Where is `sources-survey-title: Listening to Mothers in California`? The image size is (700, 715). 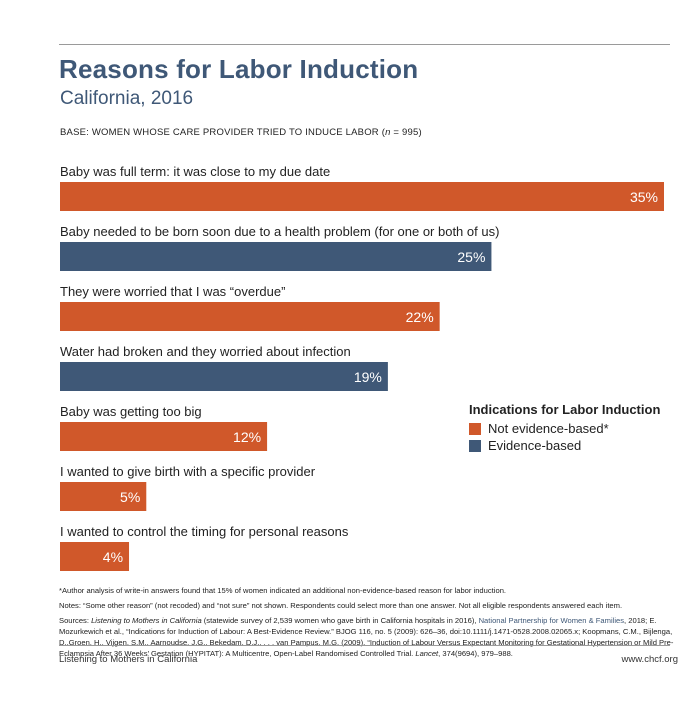 sources-survey-title: Listening to Mothers in California is located at coordinates (146, 620).